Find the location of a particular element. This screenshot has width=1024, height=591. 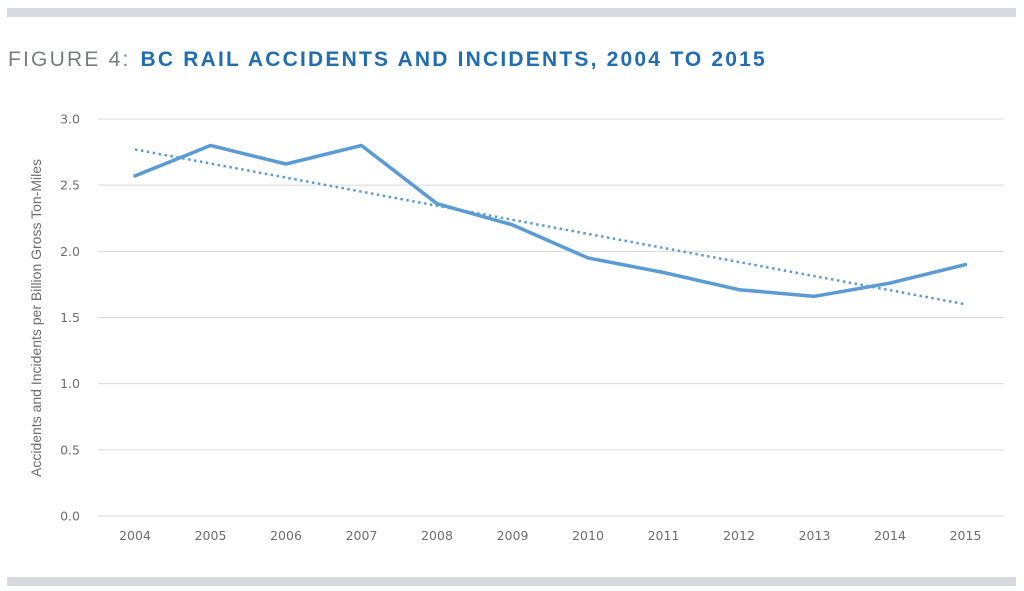

bottom-border-band is located at coordinates (511, 581).